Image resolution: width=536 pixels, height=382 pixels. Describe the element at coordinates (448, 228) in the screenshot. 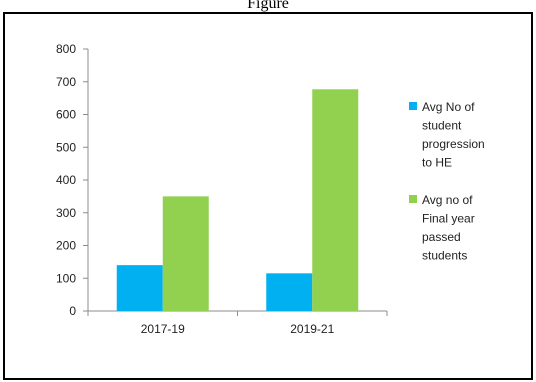

I see `legend-label-series-2: Avg no of Final year passed students` at that location.